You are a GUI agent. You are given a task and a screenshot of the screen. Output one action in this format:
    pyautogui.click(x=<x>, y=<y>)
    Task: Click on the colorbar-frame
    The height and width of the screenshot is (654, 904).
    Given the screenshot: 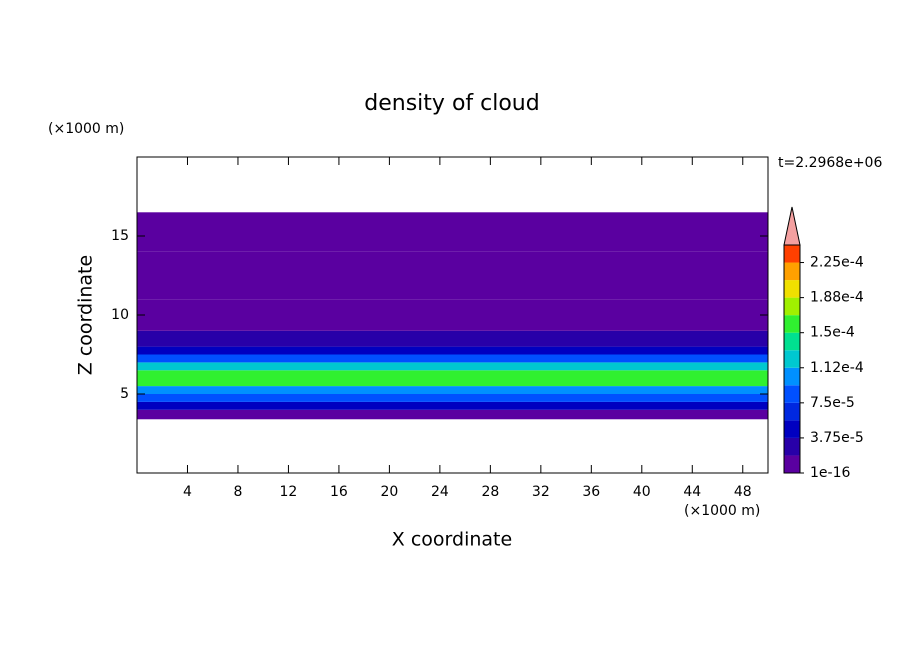 What is the action you would take?
    pyautogui.click(x=792, y=359)
    